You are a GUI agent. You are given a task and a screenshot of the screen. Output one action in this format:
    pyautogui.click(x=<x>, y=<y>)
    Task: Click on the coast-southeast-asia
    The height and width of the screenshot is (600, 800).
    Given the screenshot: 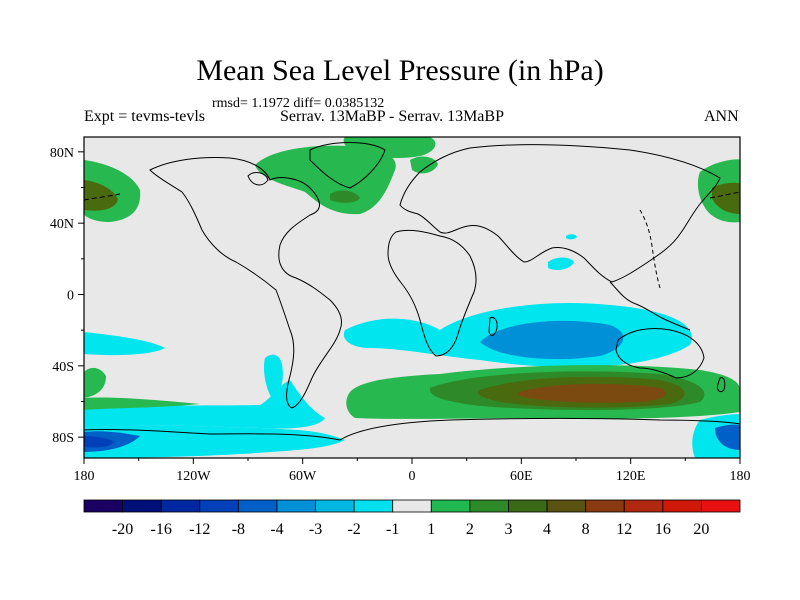 What is the action you would take?
    pyautogui.click(x=650, y=306)
    